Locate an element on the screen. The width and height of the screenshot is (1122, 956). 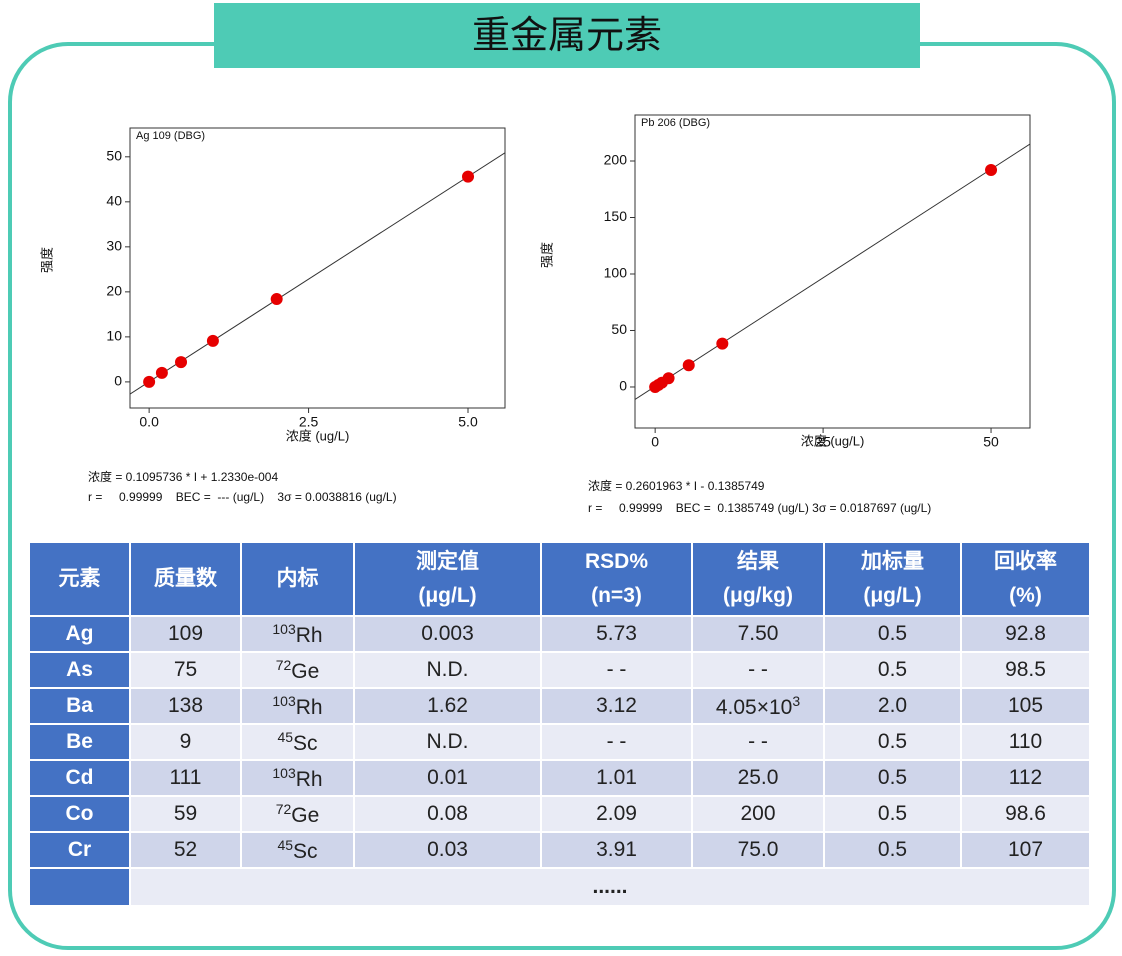
table-cell: 103Rh is located at coordinates (298, 779).